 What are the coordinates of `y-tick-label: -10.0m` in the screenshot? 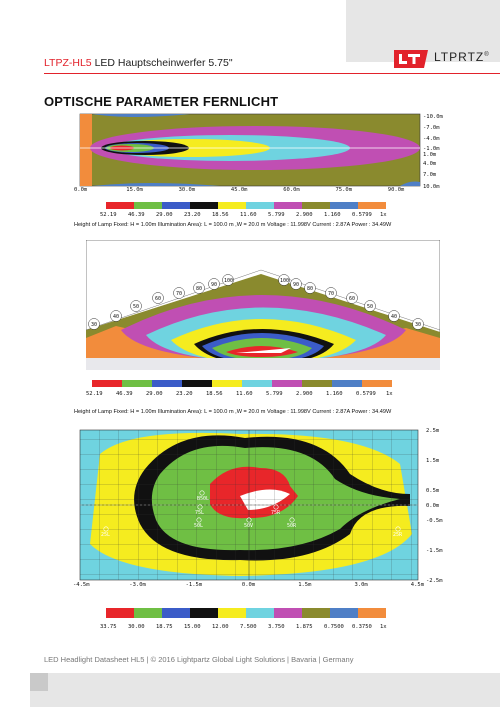 It's located at (433, 117).